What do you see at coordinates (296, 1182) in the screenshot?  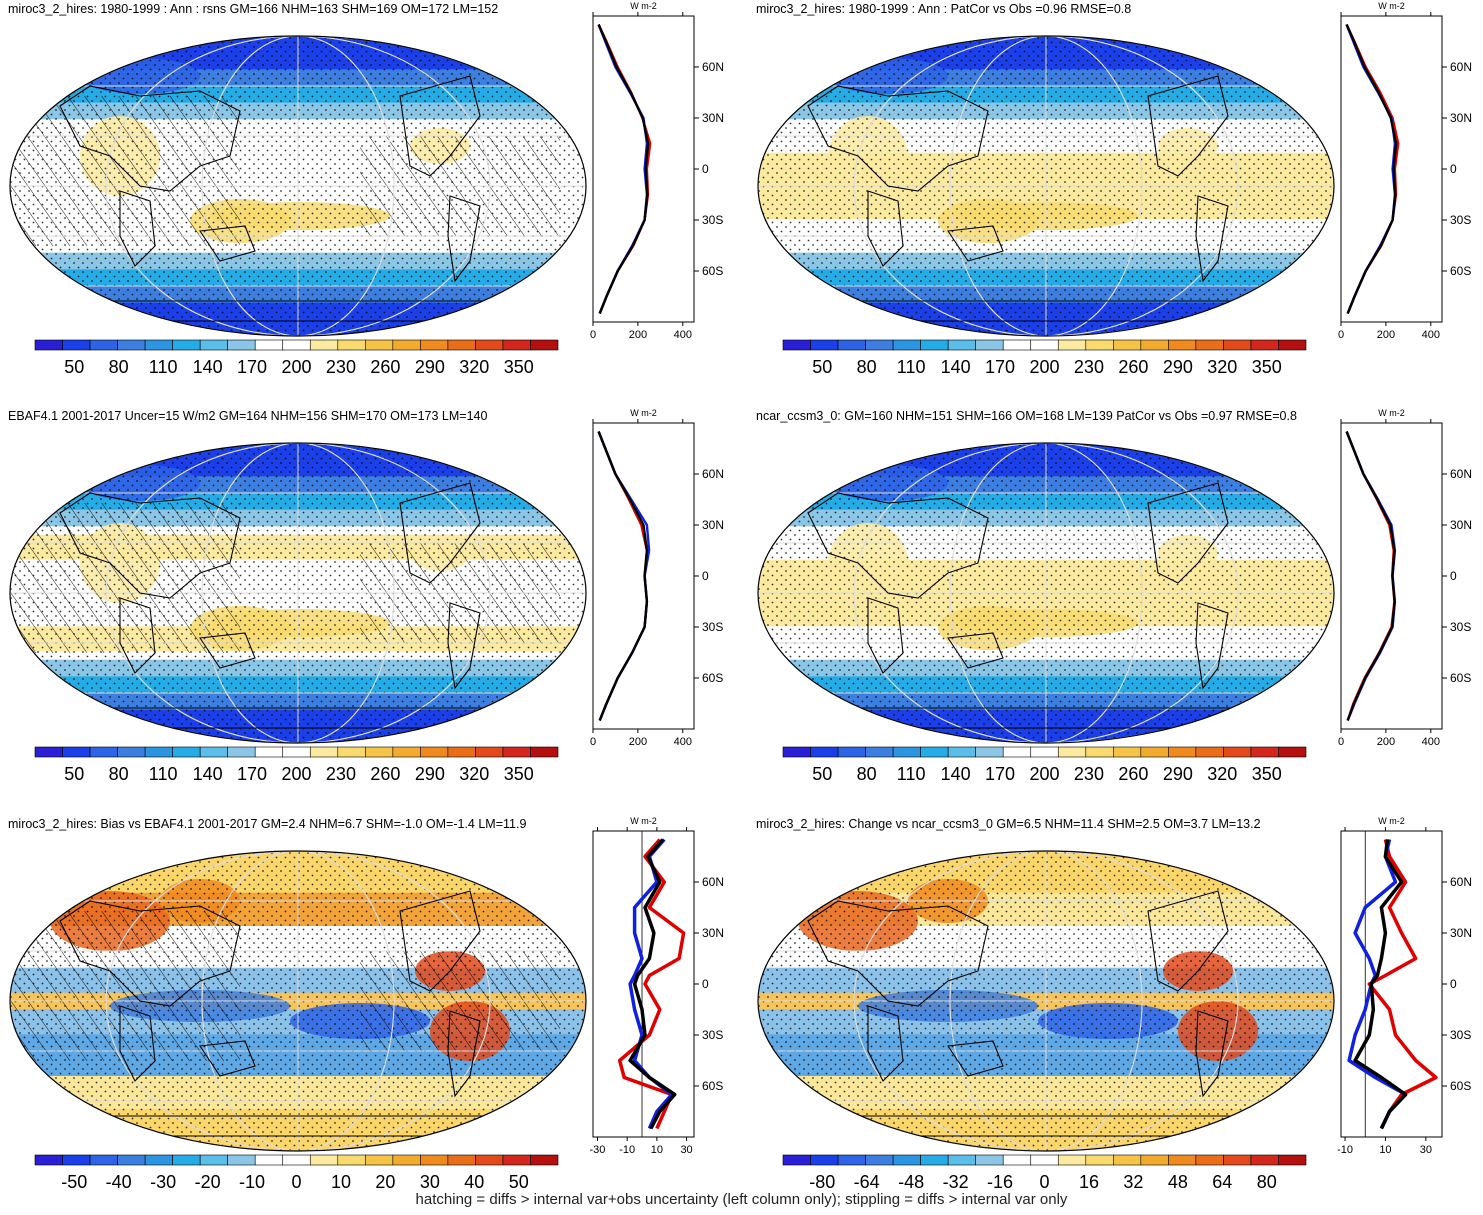 I see `colorbar-tick-label: 0` at bounding box center [296, 1182].